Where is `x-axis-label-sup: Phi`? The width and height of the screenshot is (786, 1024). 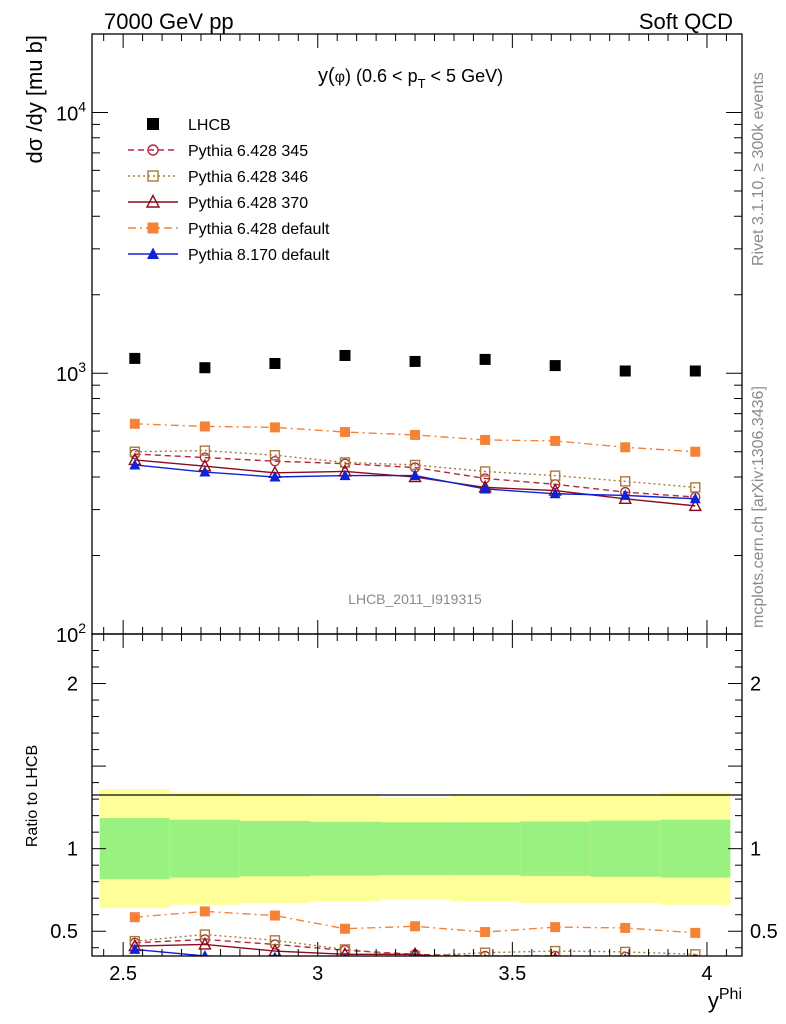
x-axis-label-sup: Phi is located at coordinates (730, 994).